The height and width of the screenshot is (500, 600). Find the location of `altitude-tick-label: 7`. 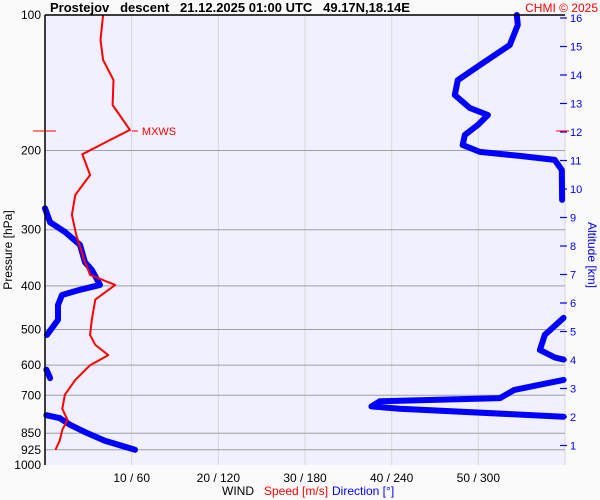

altitude-tick-label: 7 is located at coordinates (573, 276).